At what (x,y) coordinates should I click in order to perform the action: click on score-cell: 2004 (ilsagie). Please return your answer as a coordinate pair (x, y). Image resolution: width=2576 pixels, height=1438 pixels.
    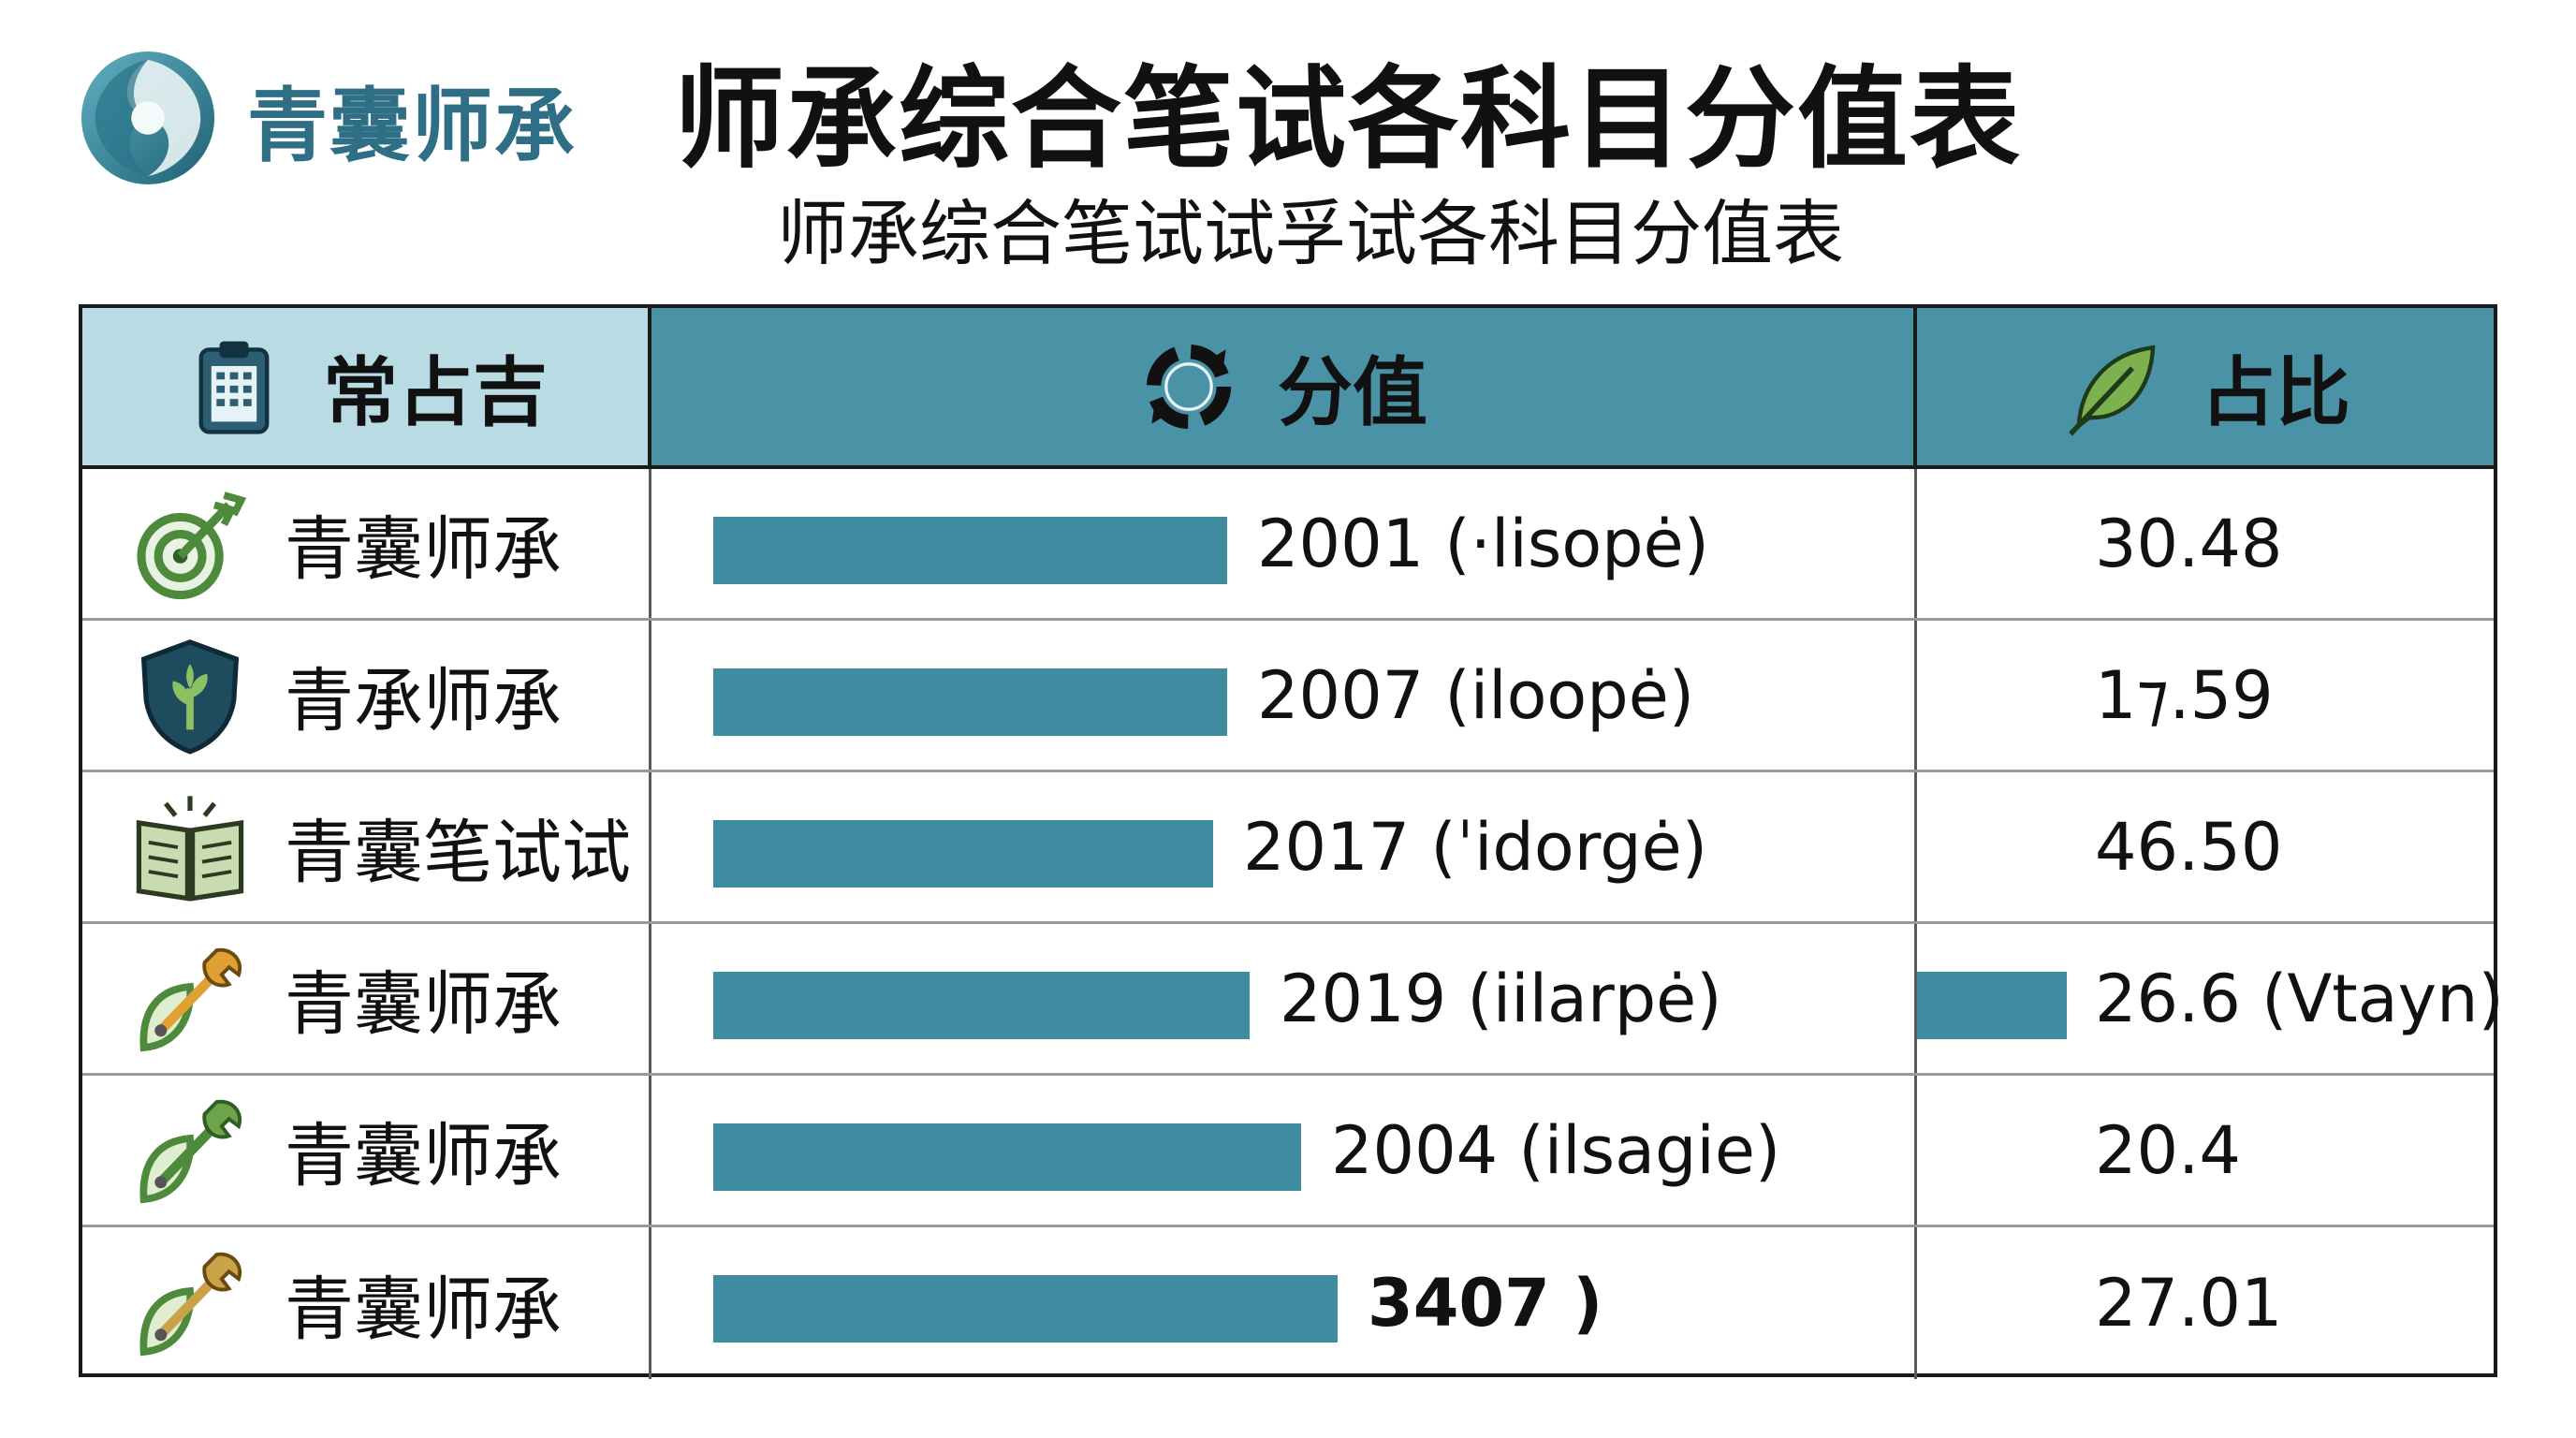
    Looking at the image, I should click on (1284, 1150).